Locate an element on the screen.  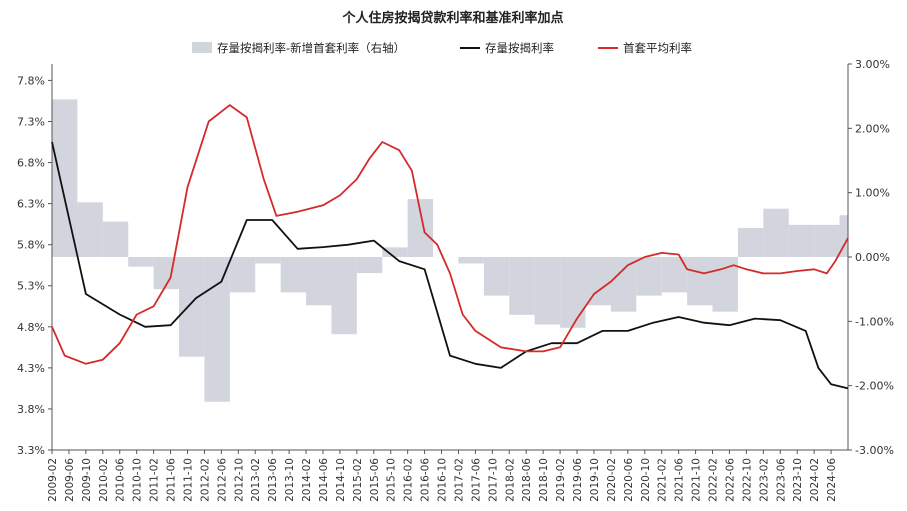
x-tick-label: 2015-02 is located at coordinates (358, 480).